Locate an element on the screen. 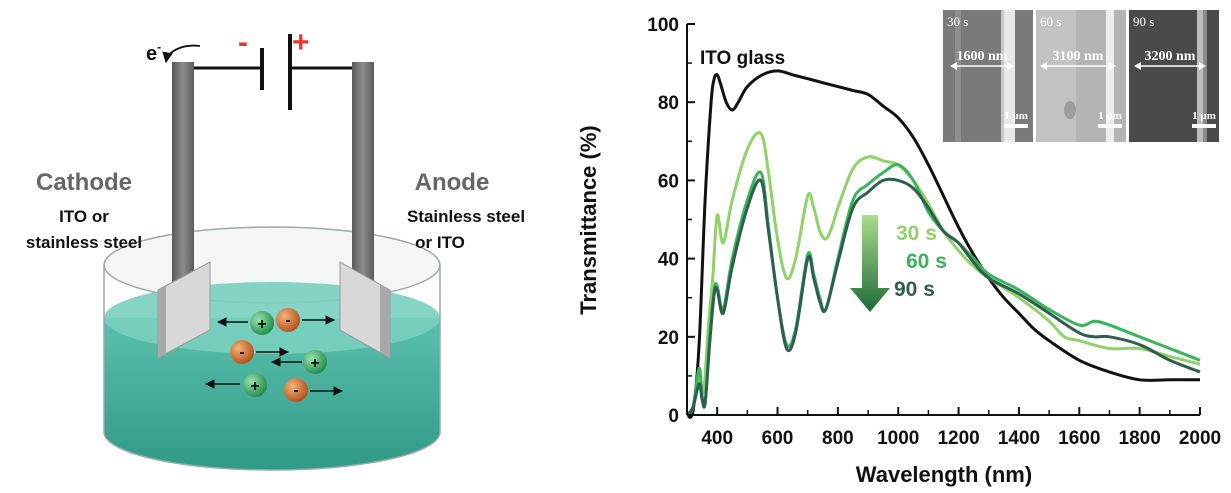  electron-flow-arrow is located at coordinates (181, 54).